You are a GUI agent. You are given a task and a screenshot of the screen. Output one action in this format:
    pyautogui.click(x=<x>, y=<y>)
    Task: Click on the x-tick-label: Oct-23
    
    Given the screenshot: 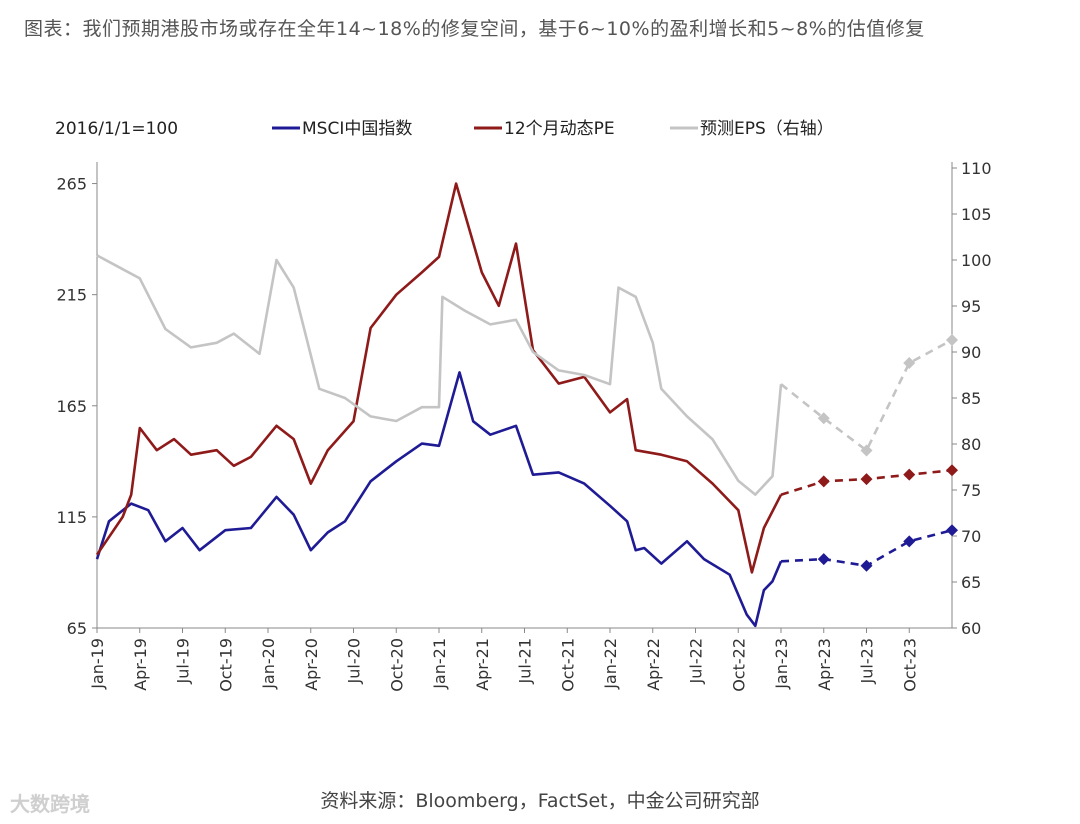 What is the action you would take?
    pyautogui.click(x=909, y=665)
    